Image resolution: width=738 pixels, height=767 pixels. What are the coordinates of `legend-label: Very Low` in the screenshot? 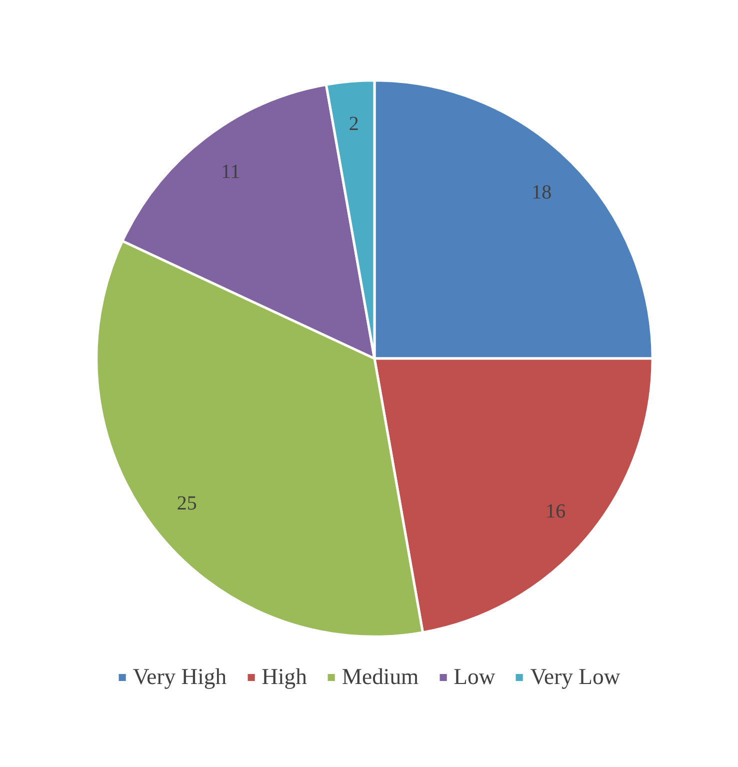 It's located at (575, 677).